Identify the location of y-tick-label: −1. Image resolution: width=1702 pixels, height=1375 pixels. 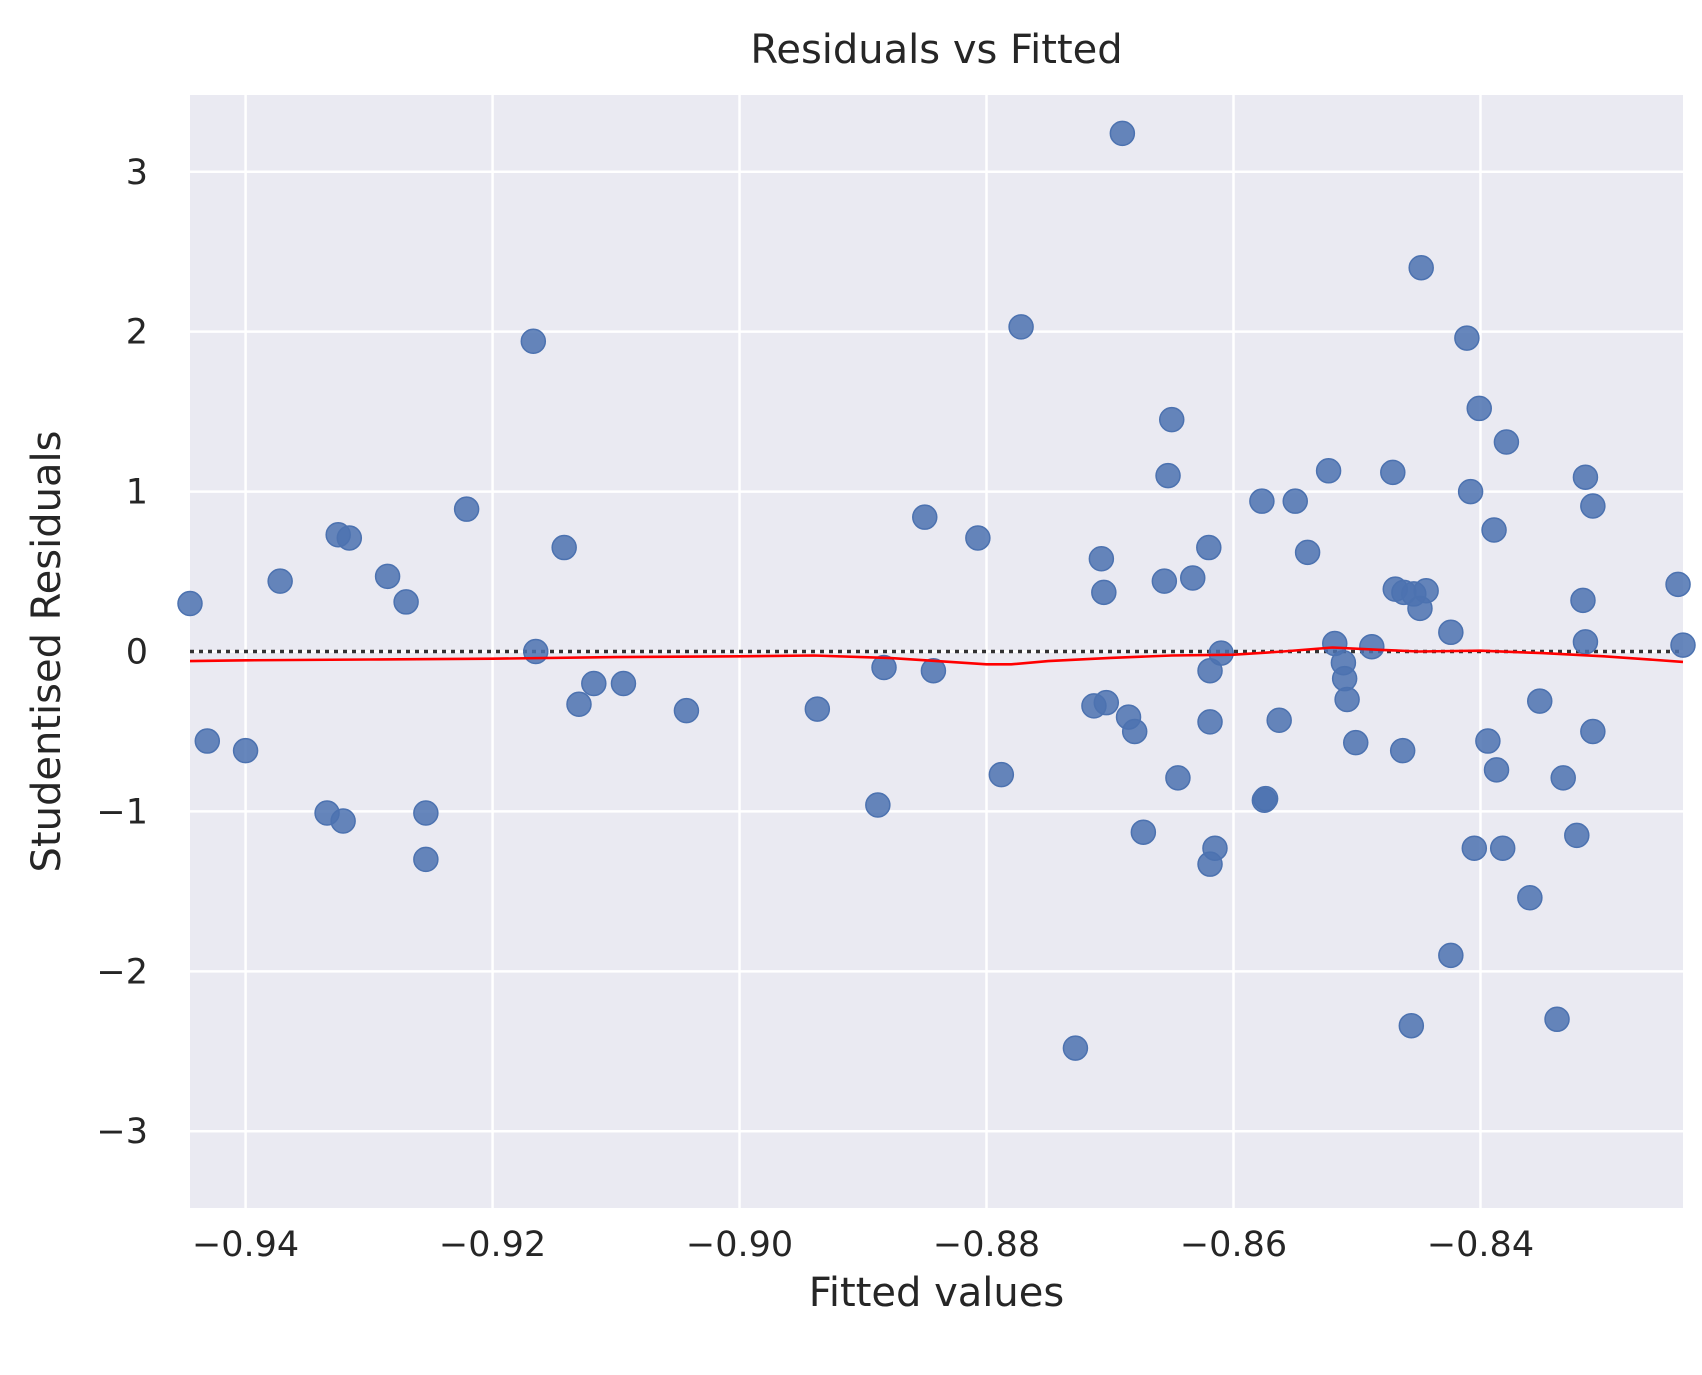
(122, 812).